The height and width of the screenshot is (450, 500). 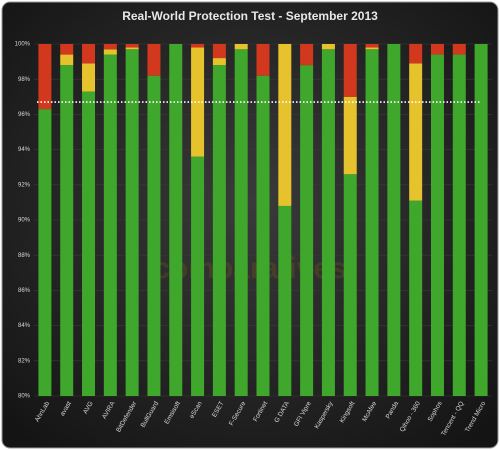 I want to click on y-tick-label: 94%, so click(x=24, y=150).